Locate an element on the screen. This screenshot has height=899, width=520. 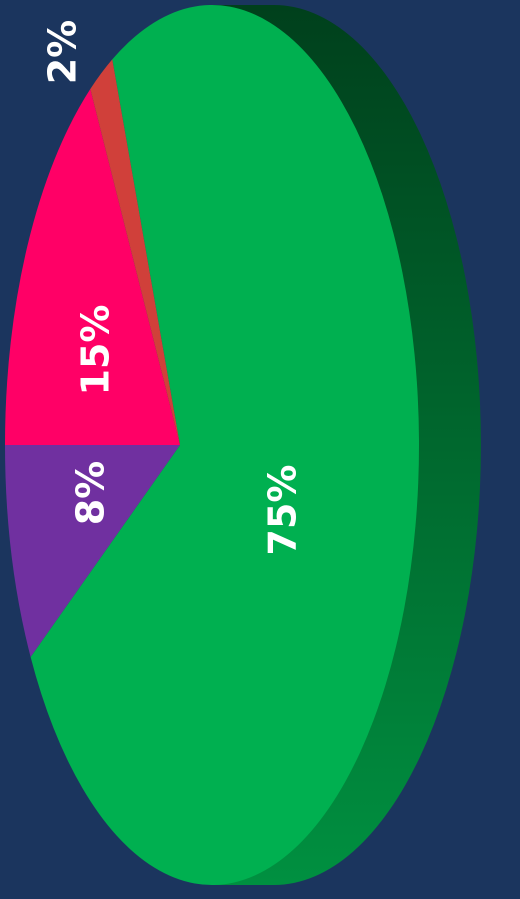
data-label: 2% is located at coordinates (63, 52).